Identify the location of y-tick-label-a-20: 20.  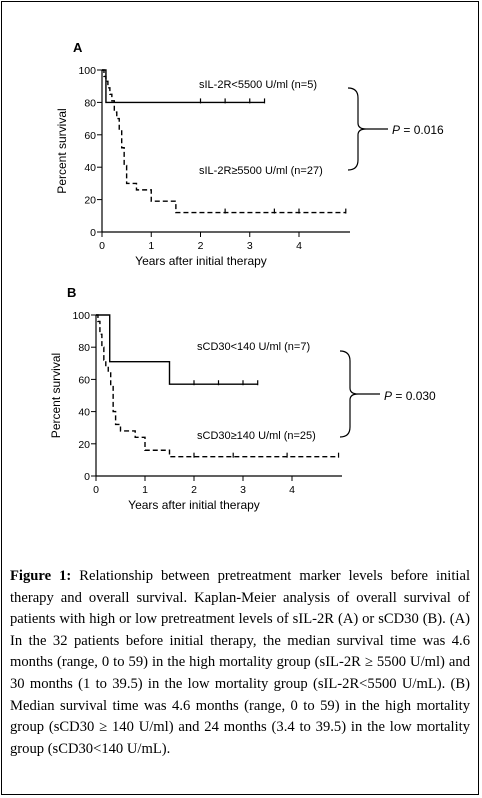
(90, 201).